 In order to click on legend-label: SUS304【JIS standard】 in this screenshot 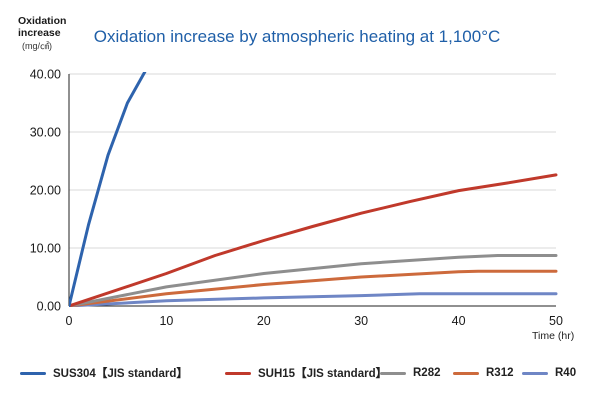, I will do `click(120, 374)`.